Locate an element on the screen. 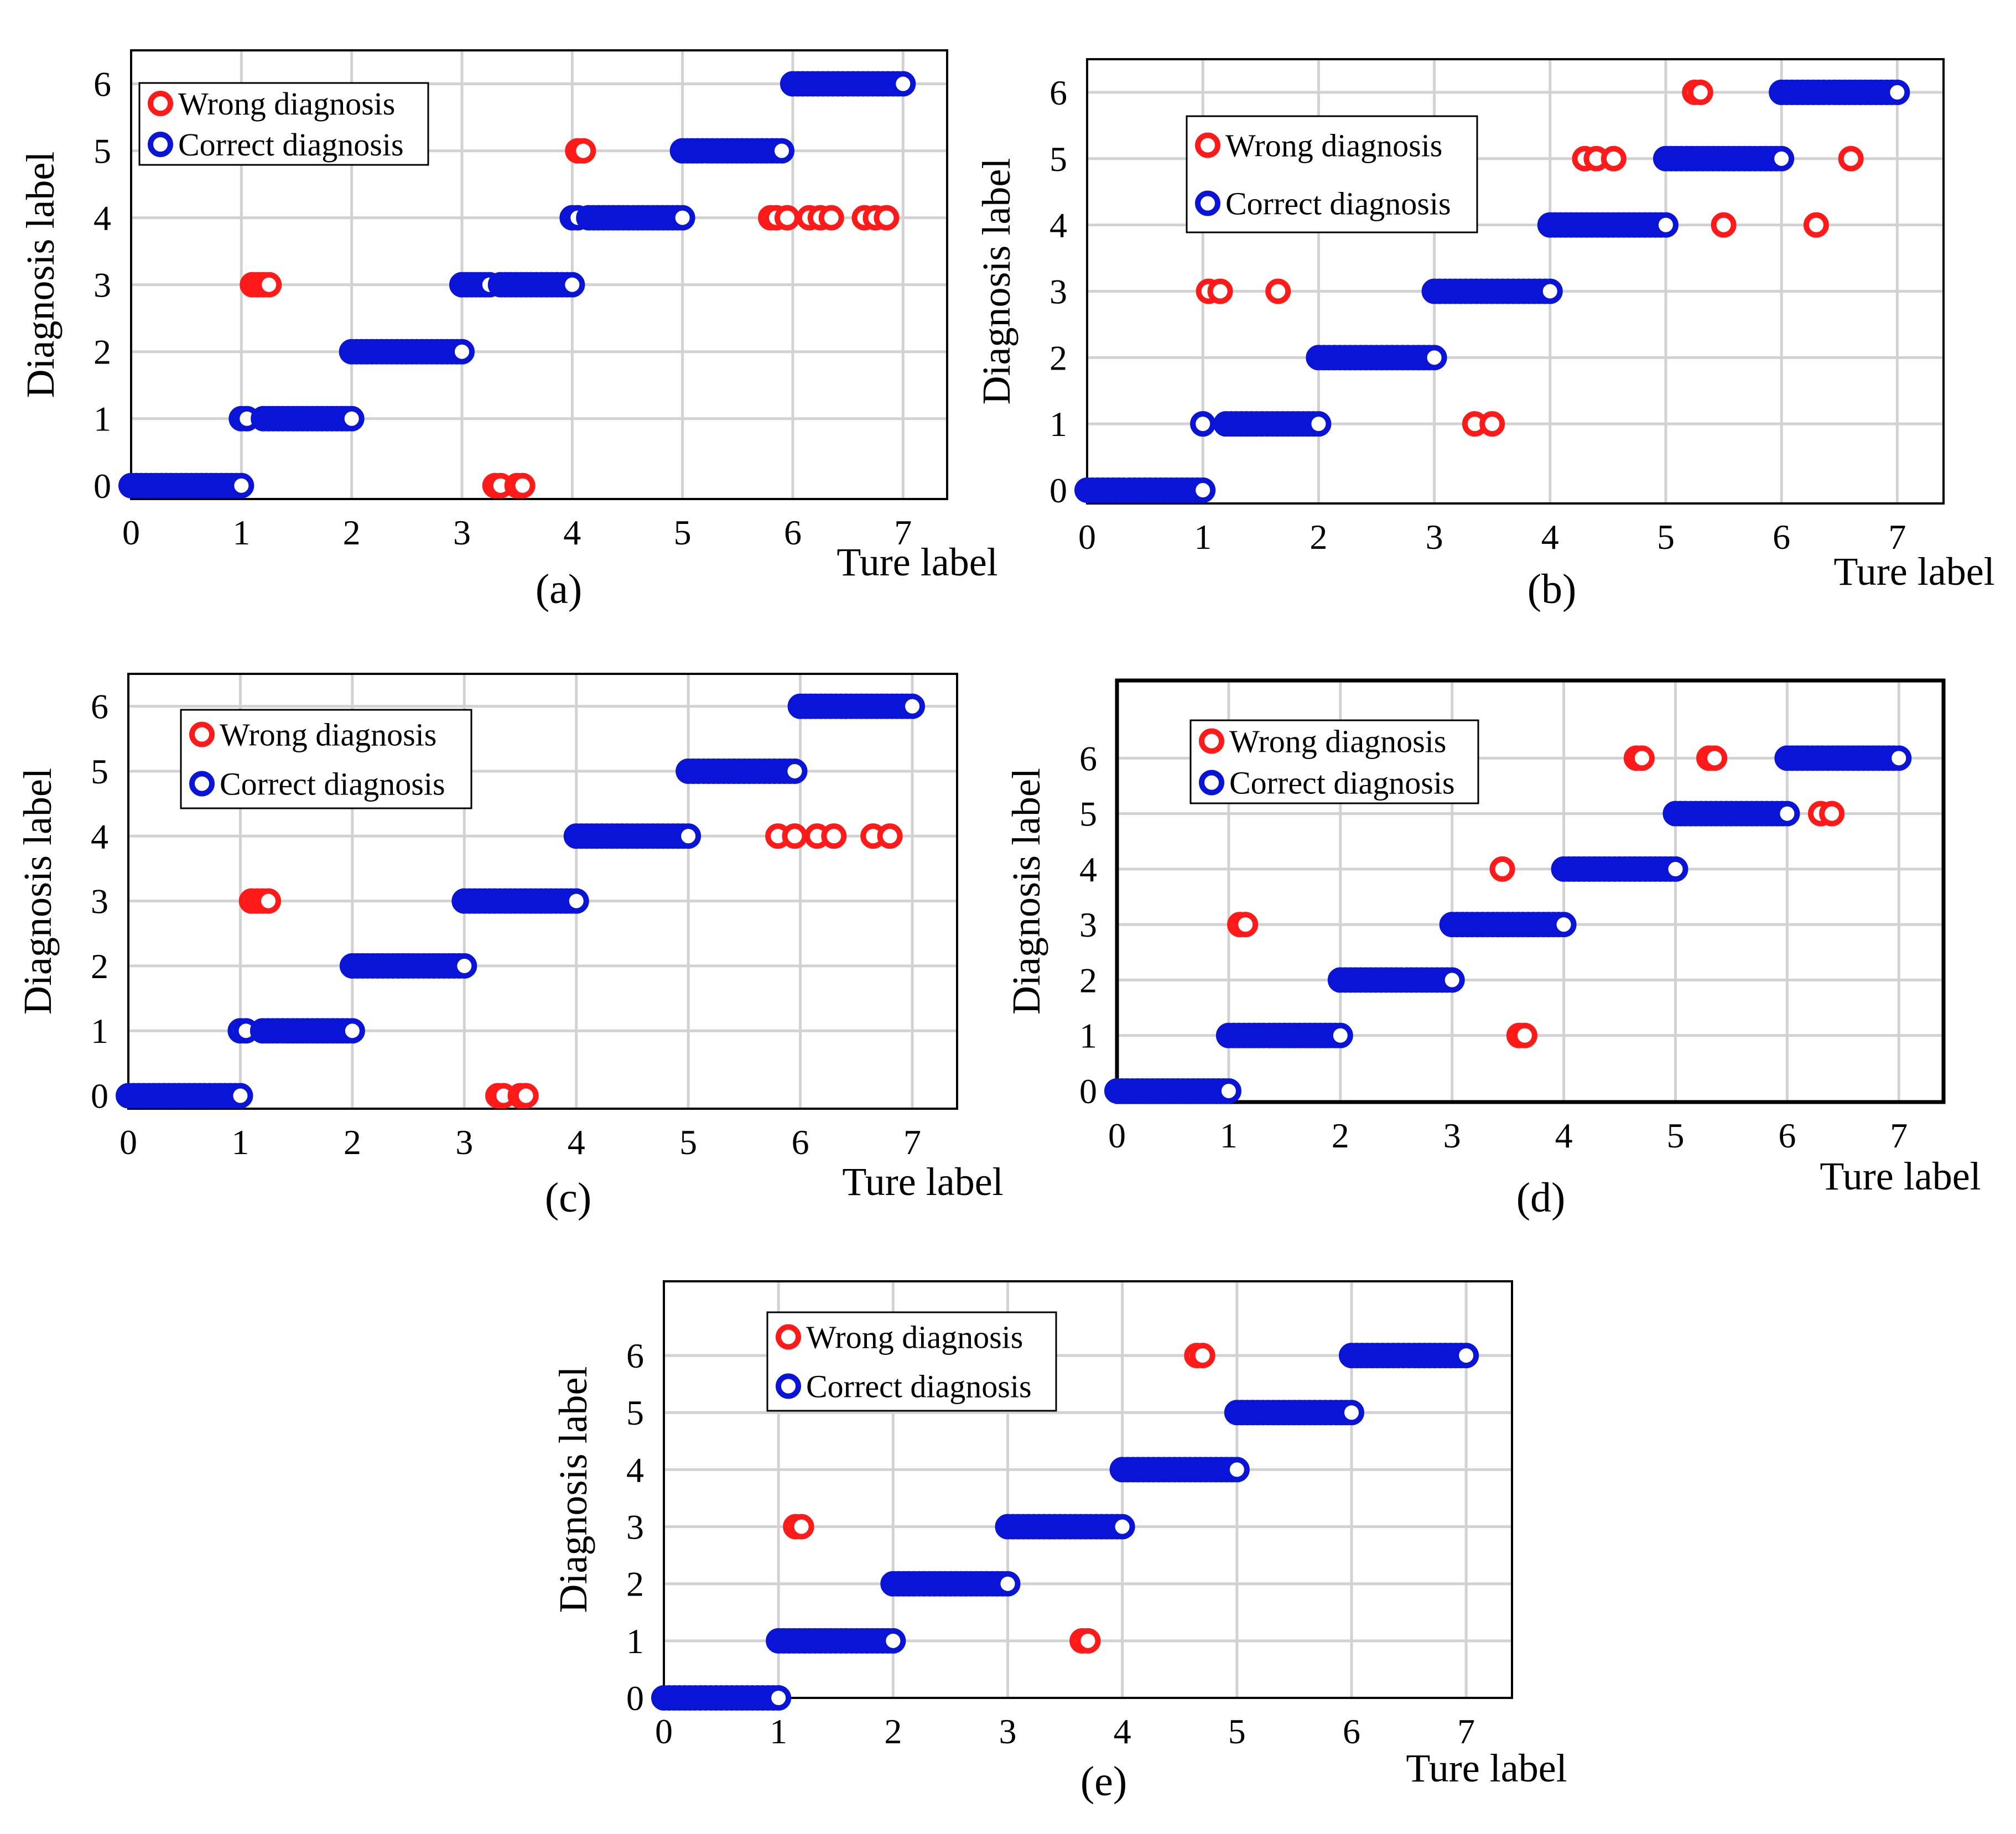 The height and width of the screenshot is (1834, 2016). x-tick-label: 7 is located at coordinates (912, 1142).